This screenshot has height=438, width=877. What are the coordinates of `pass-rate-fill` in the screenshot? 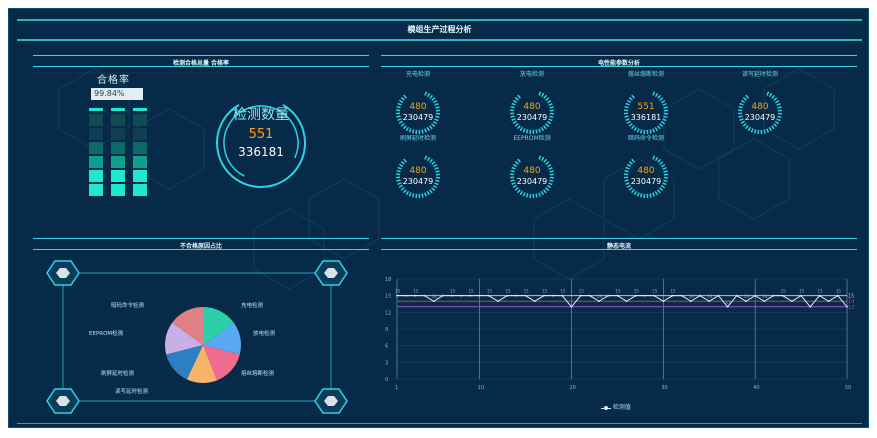 It's located at (117, 94).